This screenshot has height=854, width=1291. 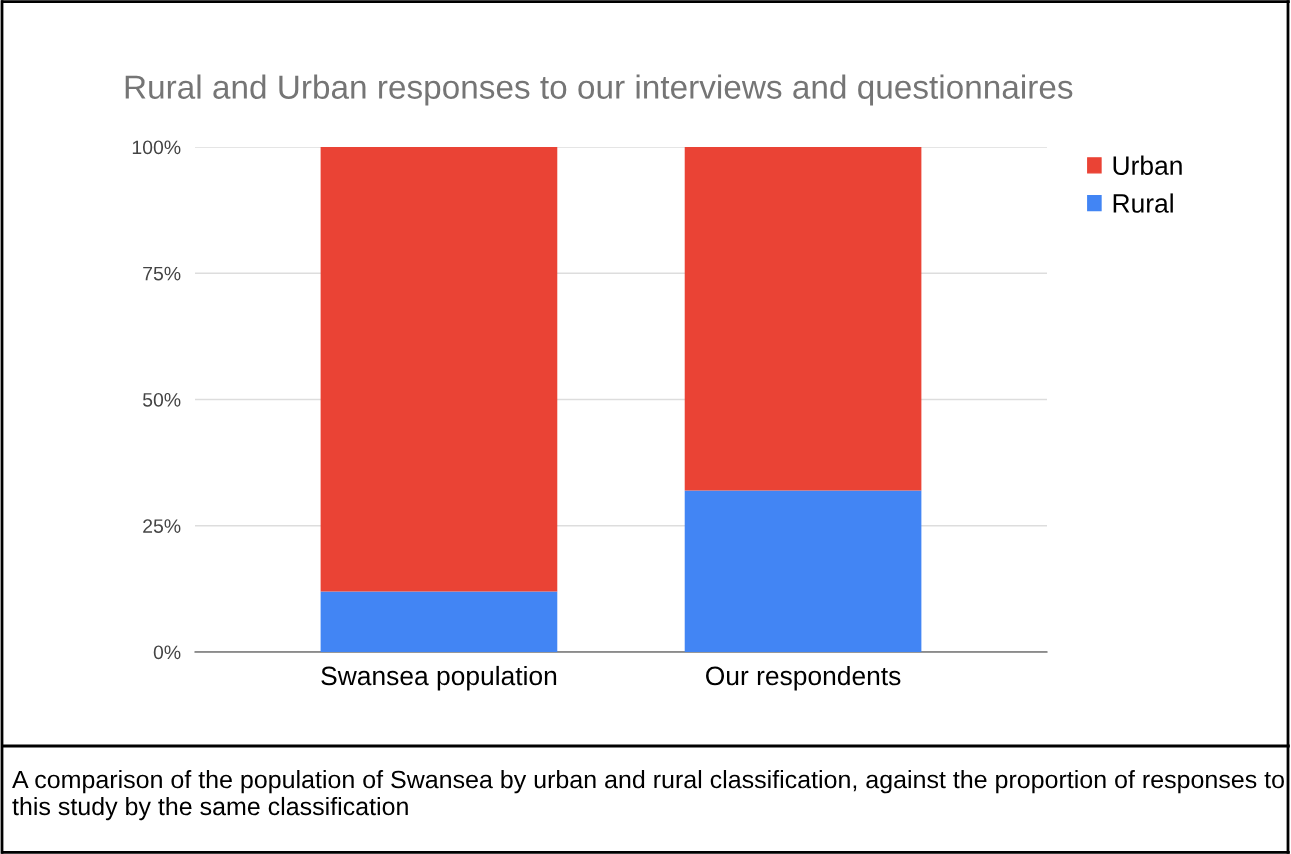 What do you see at coordinates (439, 678) in the screenshot?
I see `x-tick-label: Swansea population` at bounding box center [439, 678].